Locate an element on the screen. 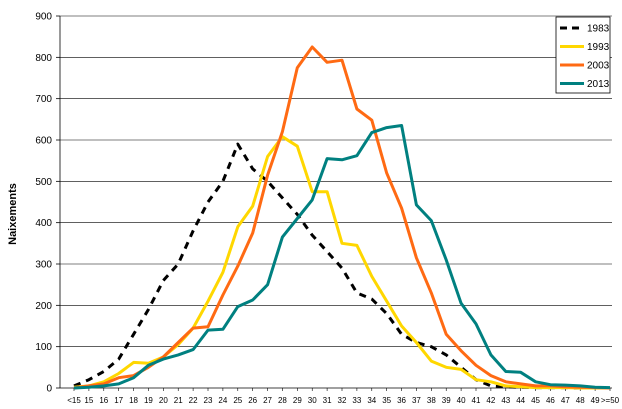 The image size is (622, 409). y-tick-label: 300 is located at coordinates (43, 265).